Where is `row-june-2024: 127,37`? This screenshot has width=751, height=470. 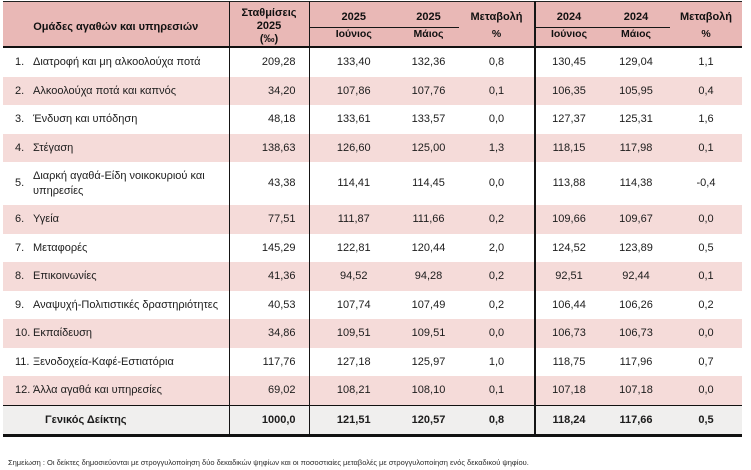
row-june-2024: 127,37 is located at coordinates (568, 119).